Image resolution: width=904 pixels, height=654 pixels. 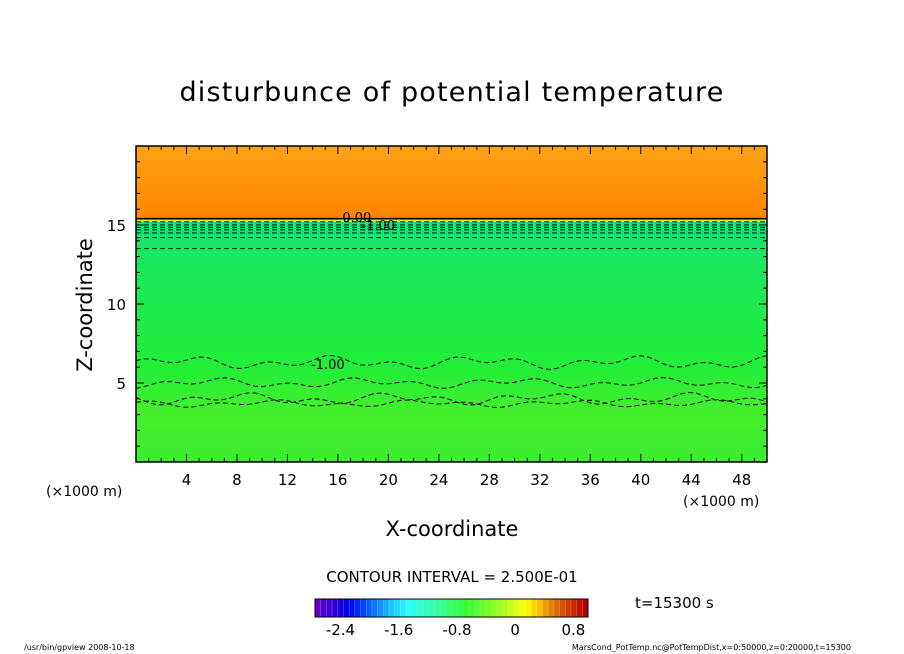 I want to click on footer-left: /usr/bin/gpview 2008-10-18, so click(x=79, y=647).